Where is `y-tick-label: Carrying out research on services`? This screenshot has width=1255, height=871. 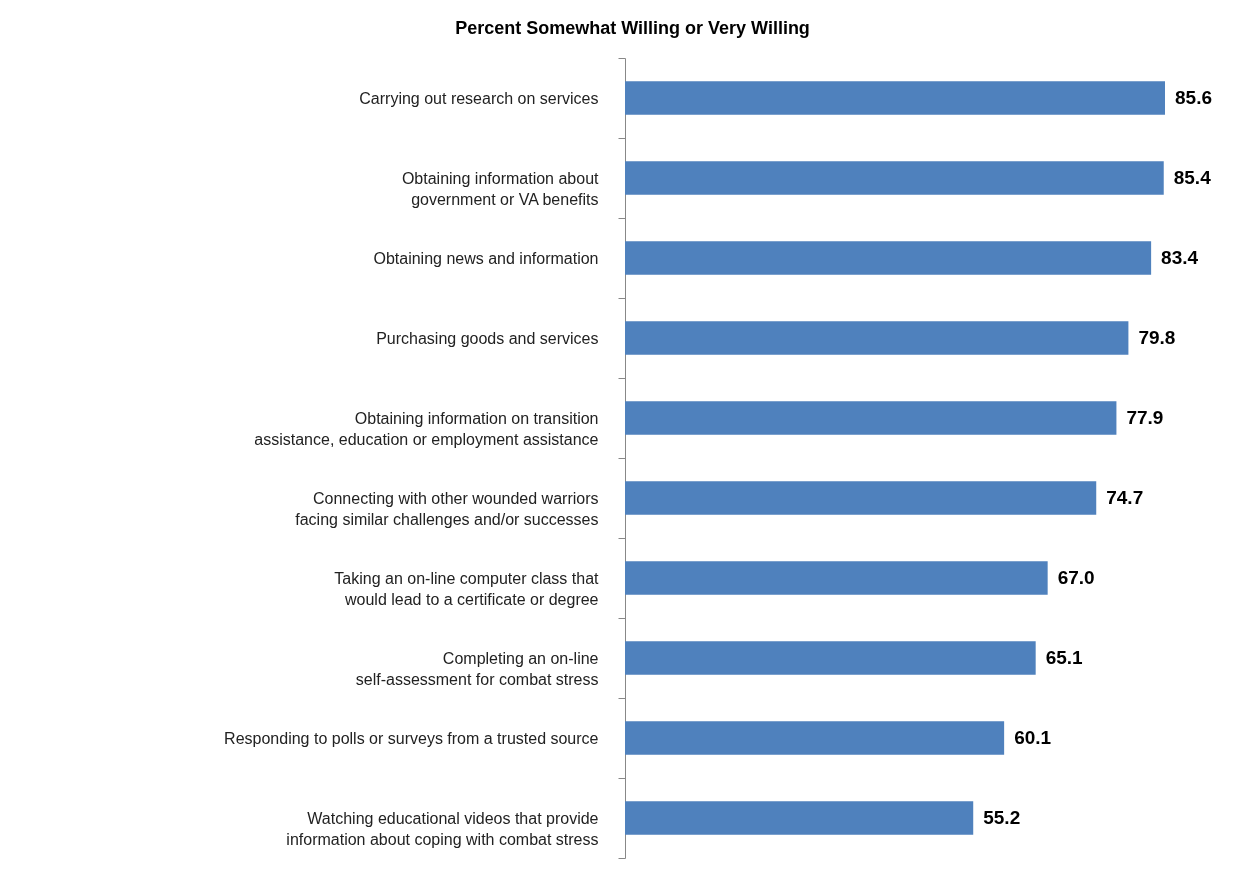 y-tick-label: Carrying out research on services is located at coordinates (479, 98).